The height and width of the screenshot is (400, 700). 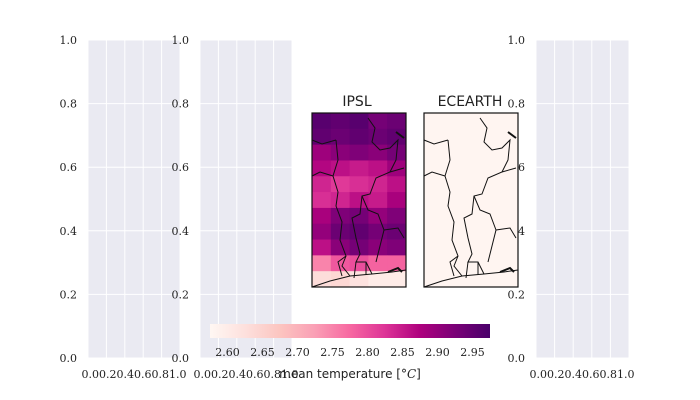 I want to click on ecearth-lake, so click(x=507, y=269).